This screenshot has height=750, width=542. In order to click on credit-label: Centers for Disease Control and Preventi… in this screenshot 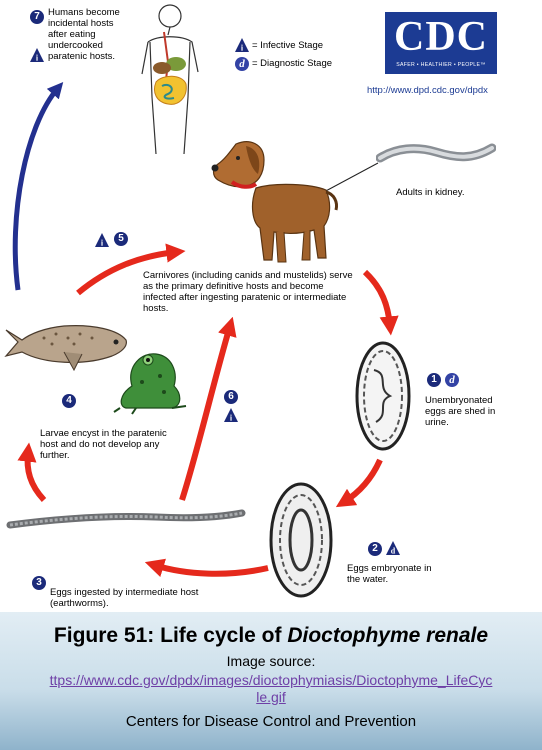, I will do `click(271, 721)`.